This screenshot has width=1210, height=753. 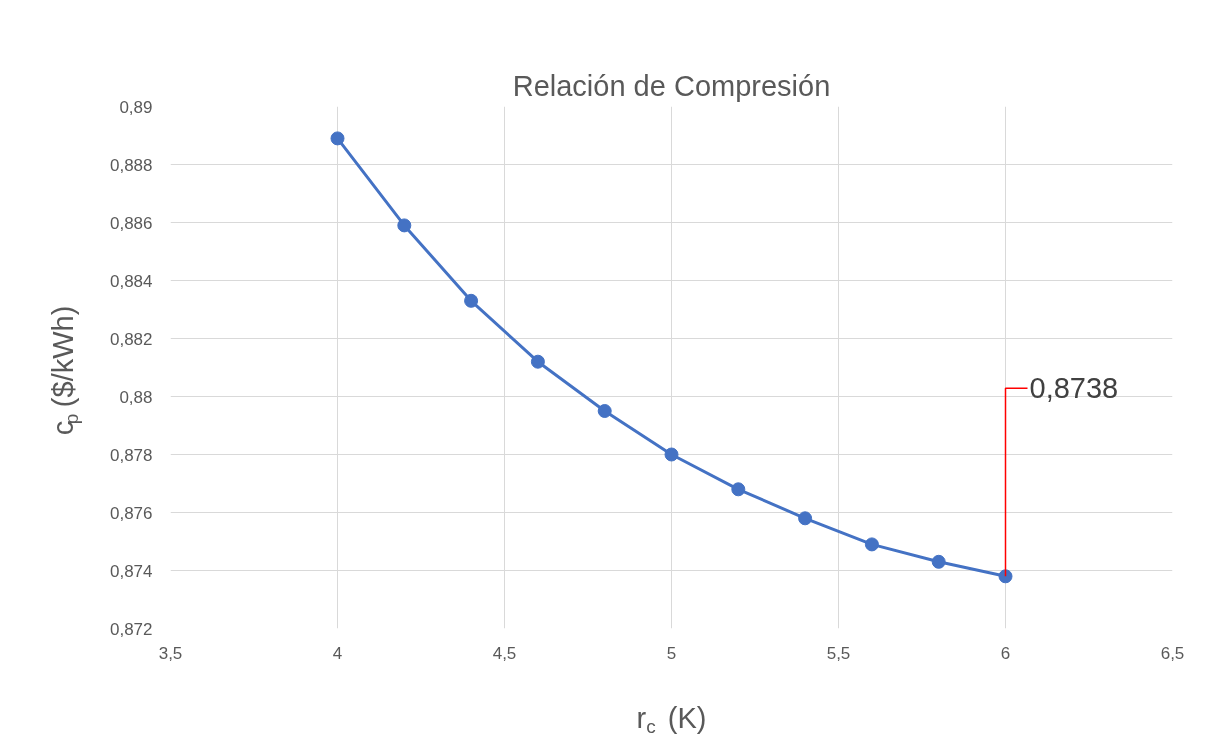 What do you see at coordinates (131, 165) in the screenshot?
I see `y-tick-label: 0,888` at bounding box center [131, 165].